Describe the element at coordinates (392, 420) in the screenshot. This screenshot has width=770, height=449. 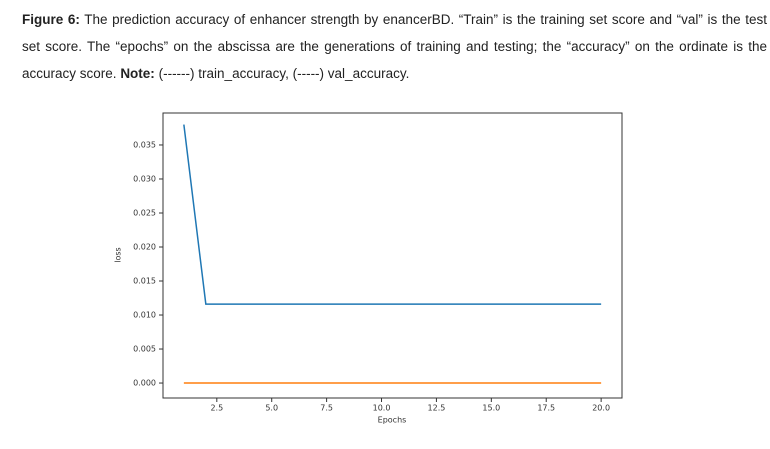
I see `x-axis-label: Epochs` at that location.